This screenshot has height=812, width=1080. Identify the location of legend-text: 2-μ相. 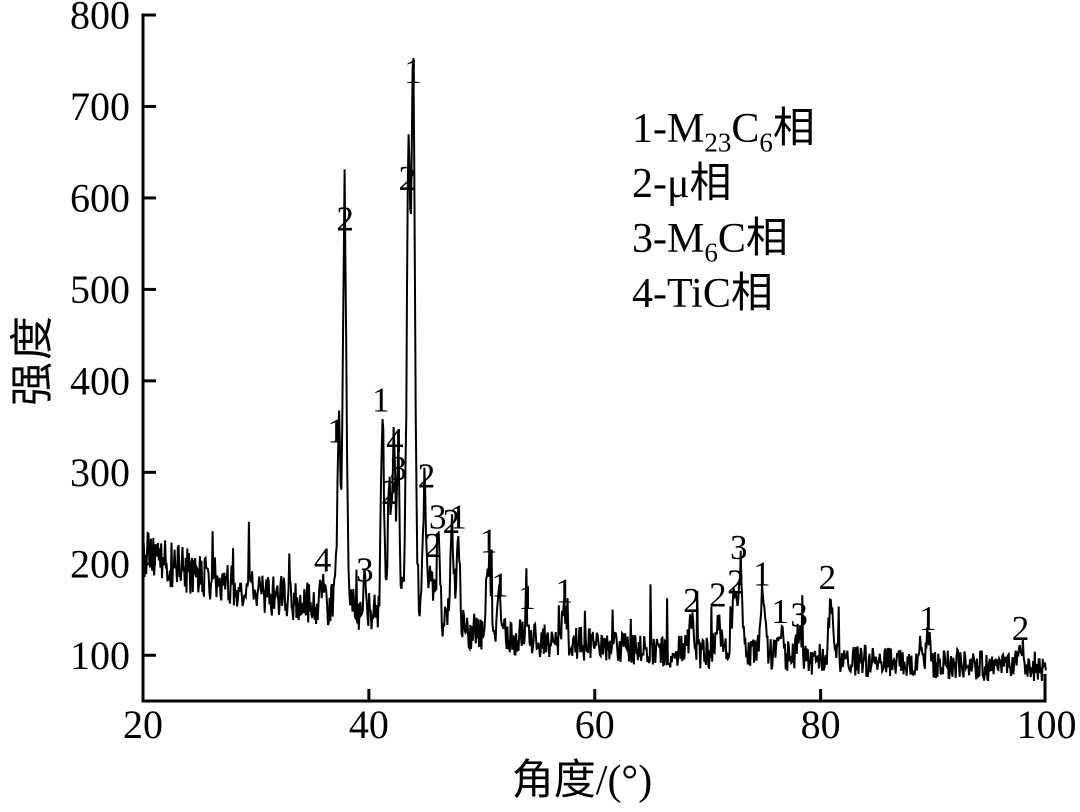
(682, 184).